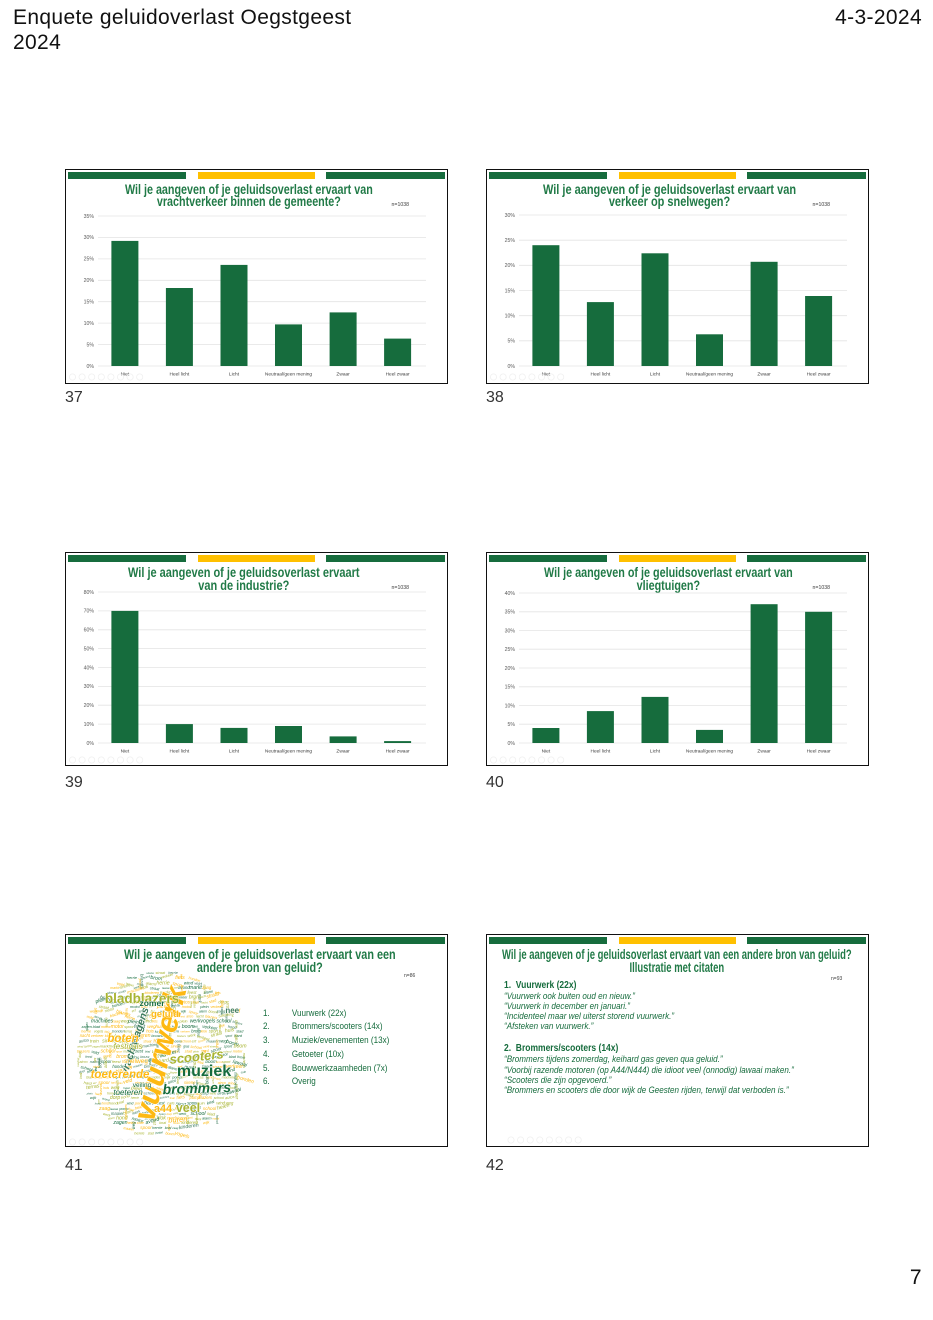 The height and width of the screenshot is (1320, 933). What do you see at coordinates (134, 1010) in the screenshot?
I see `svg-text: erf` at bounding box center [134, 1010].